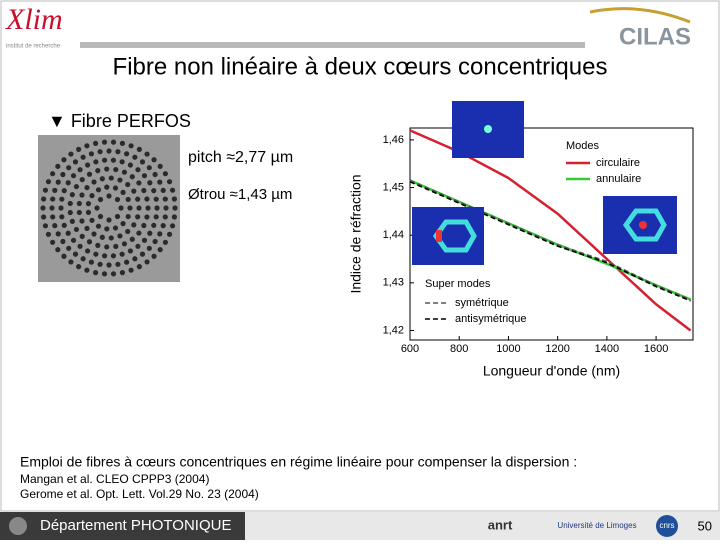  What do you see at coordinates (393, 283) in the screenshot?
I see `y-tick-label: 1,43` at bounding box center [393, 283].